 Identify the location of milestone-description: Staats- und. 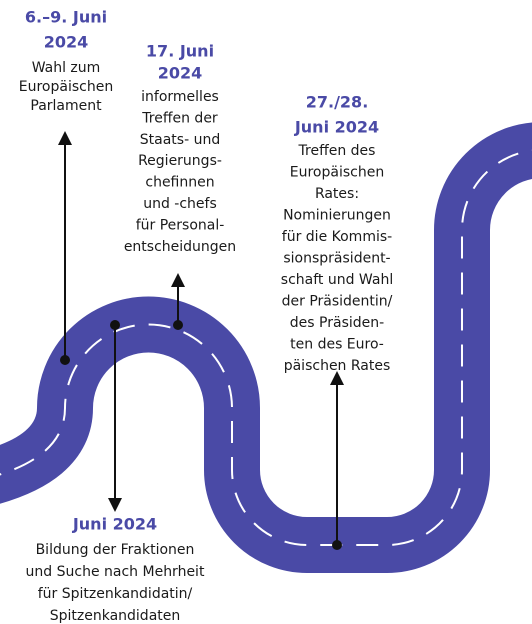
(180, 140).